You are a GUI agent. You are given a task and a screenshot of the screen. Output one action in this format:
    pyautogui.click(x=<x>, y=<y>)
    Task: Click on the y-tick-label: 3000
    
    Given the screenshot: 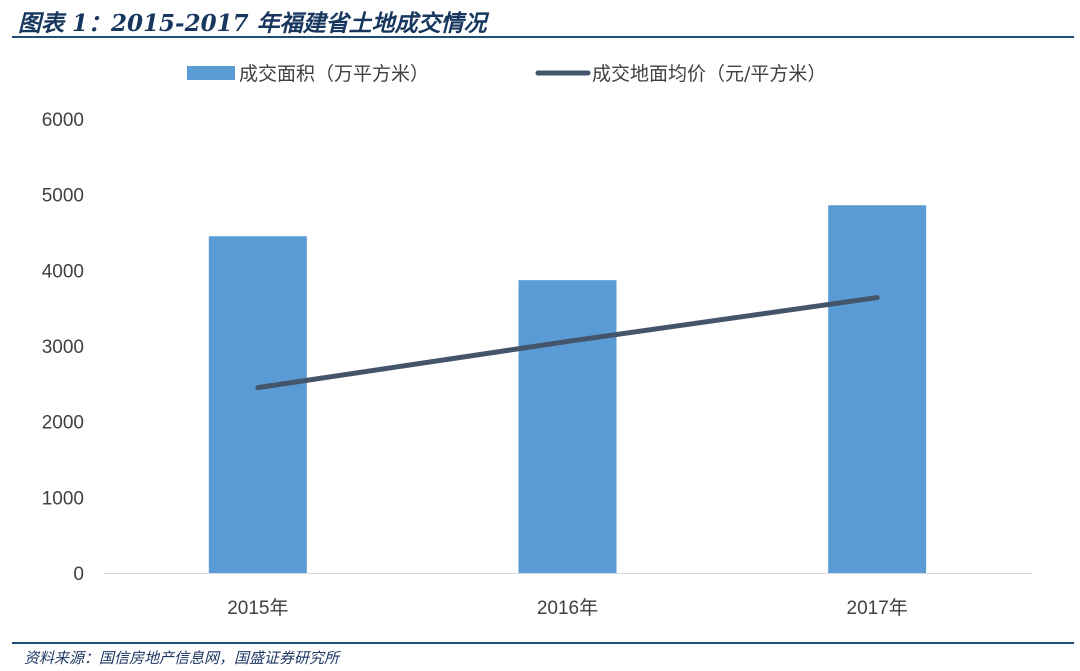 What is the action you would take?
    pyautogui.click(x=63, y=347)
    